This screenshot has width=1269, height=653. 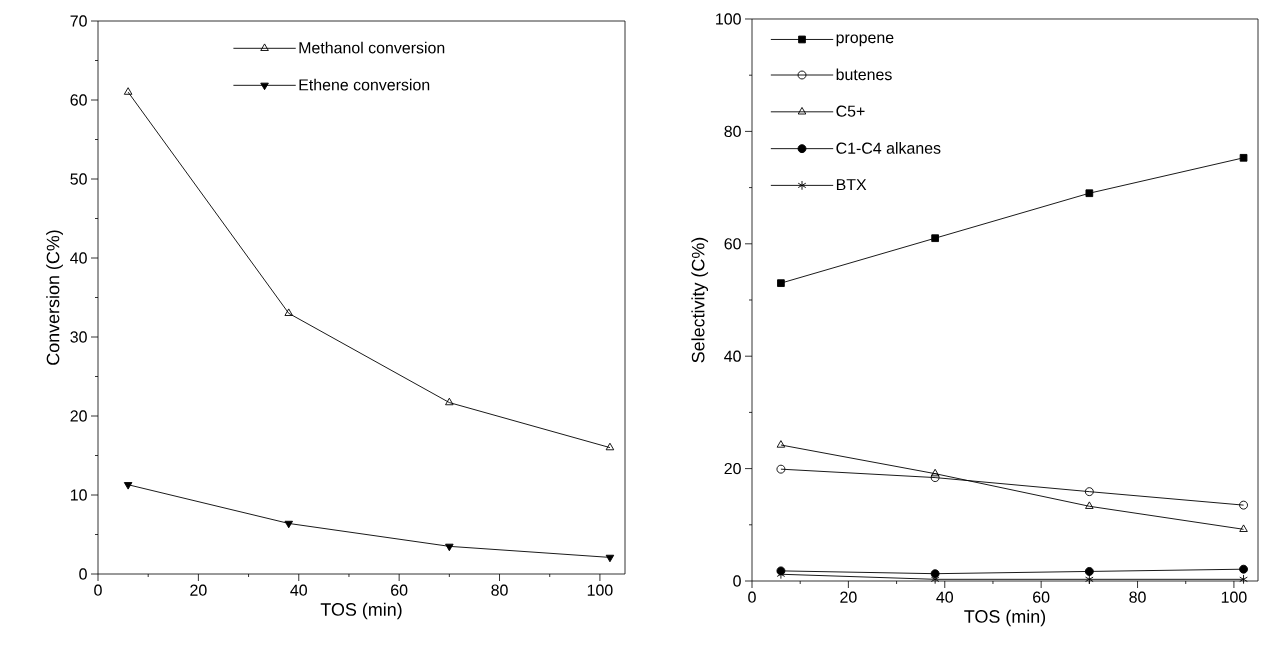 What do you see at coordinates (888, 148) in the screenshot?
I see `legend-label: C1-C4 alkanes` at bounding box center [888, 148].